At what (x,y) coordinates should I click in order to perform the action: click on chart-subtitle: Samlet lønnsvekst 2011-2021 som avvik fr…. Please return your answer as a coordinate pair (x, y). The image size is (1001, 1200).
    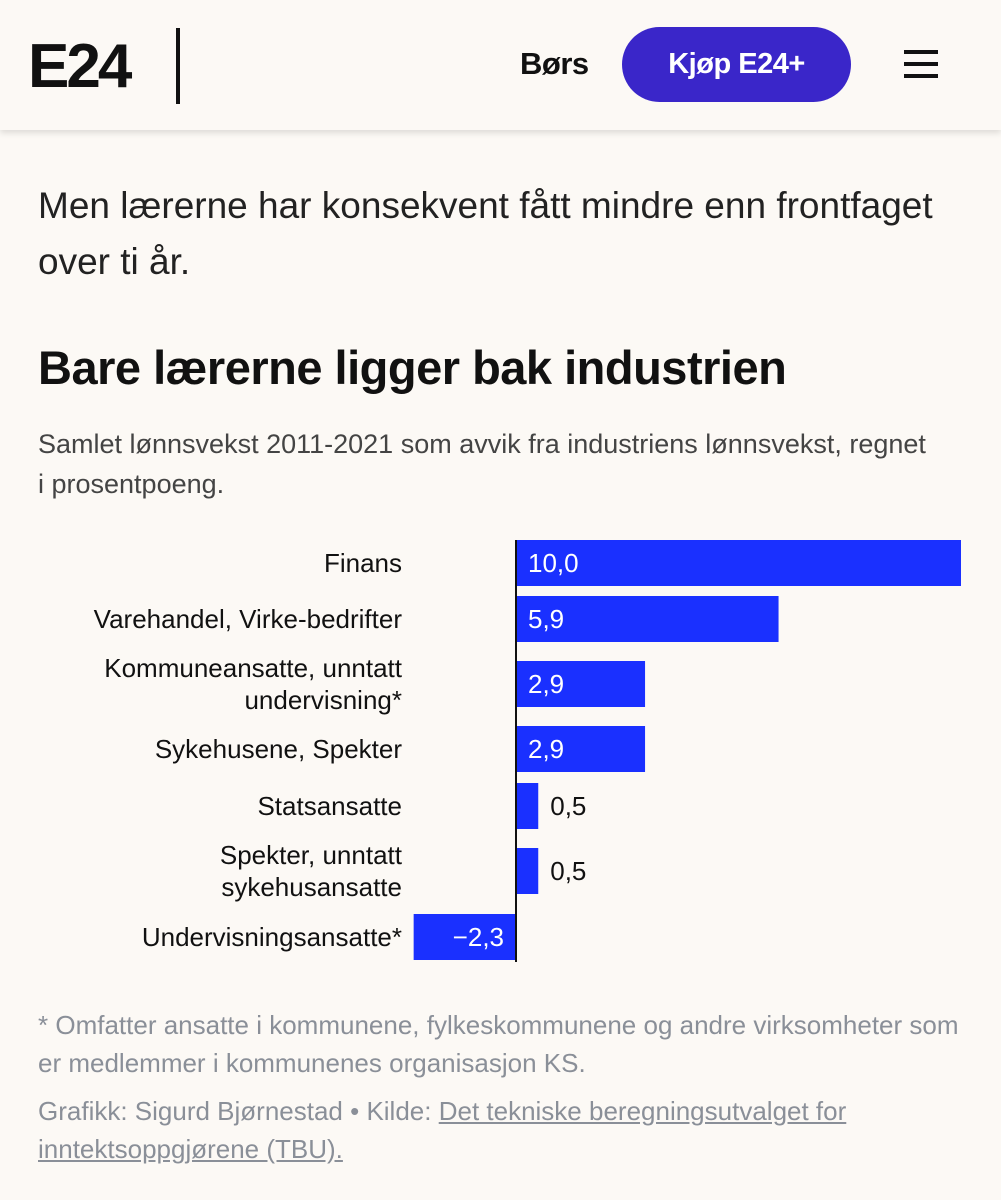
    Looking at the image, I should click on (482, 464).